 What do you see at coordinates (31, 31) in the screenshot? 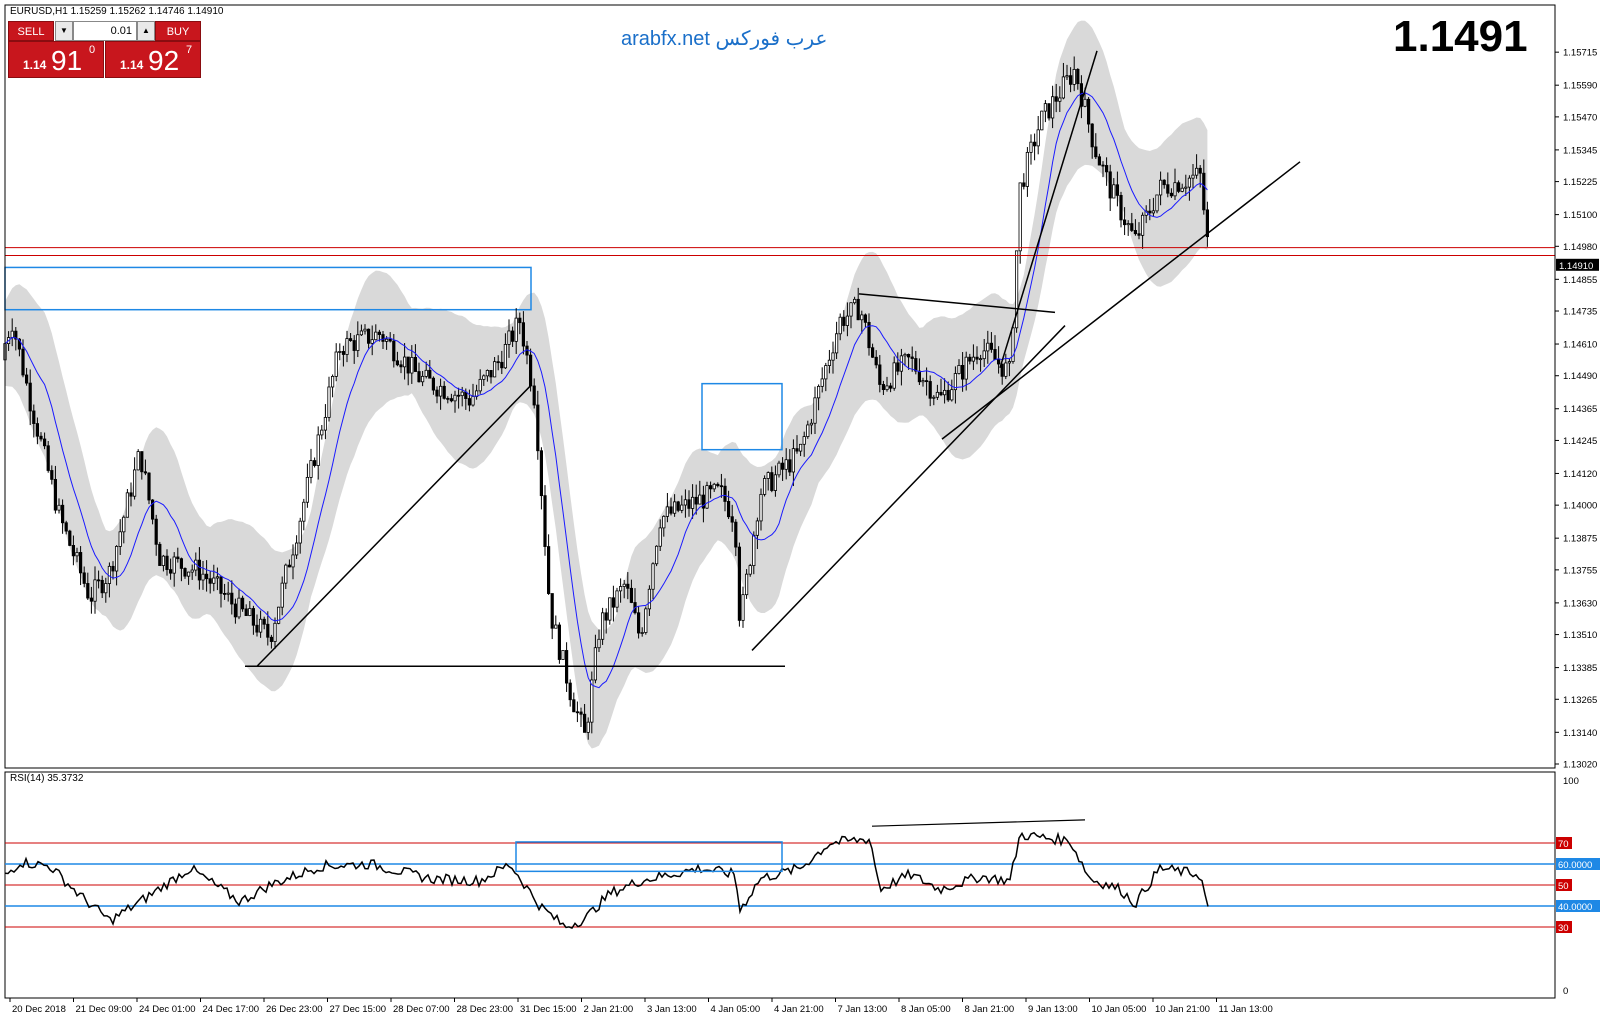
I see `sell-button: SELL` at bounding box center [31, 31].